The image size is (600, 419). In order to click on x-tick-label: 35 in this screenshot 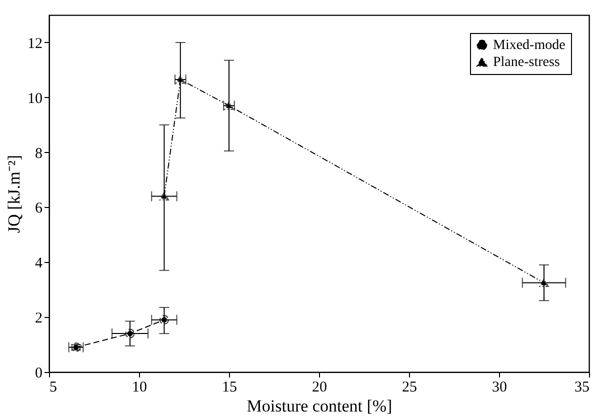, I will do `click(582, 388)`.